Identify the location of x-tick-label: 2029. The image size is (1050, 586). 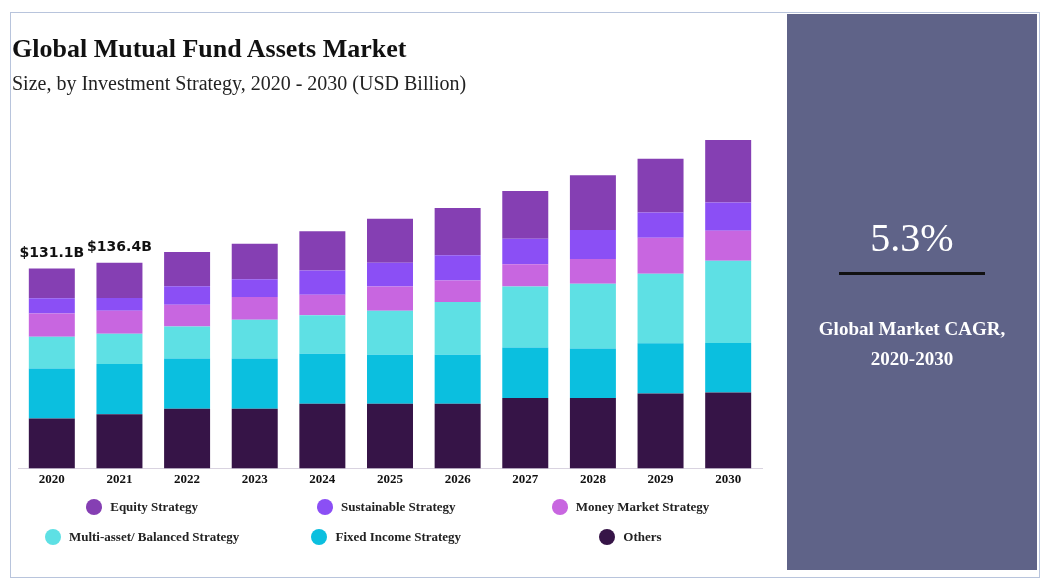
(661, 478).